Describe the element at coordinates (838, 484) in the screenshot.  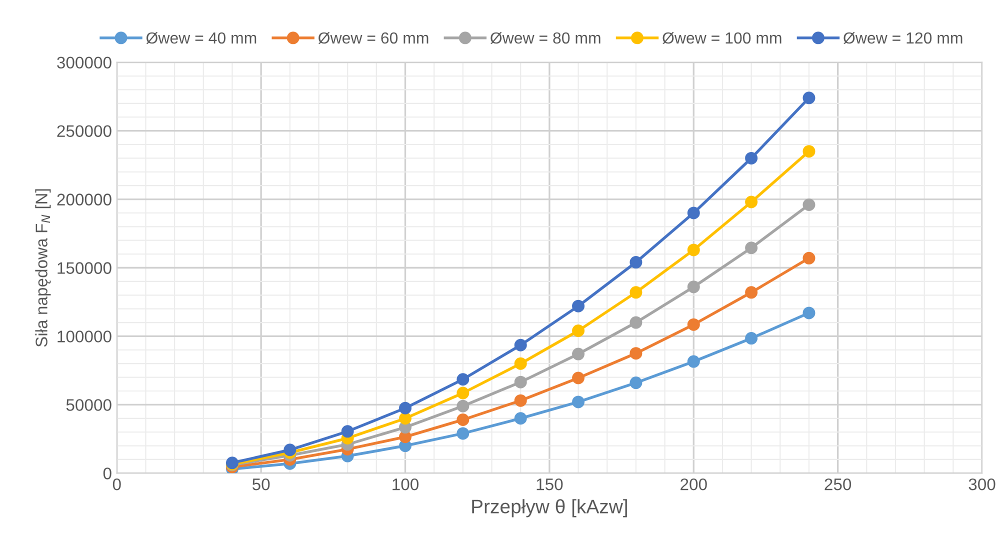
I see `x-tick-label: 250` at that location.